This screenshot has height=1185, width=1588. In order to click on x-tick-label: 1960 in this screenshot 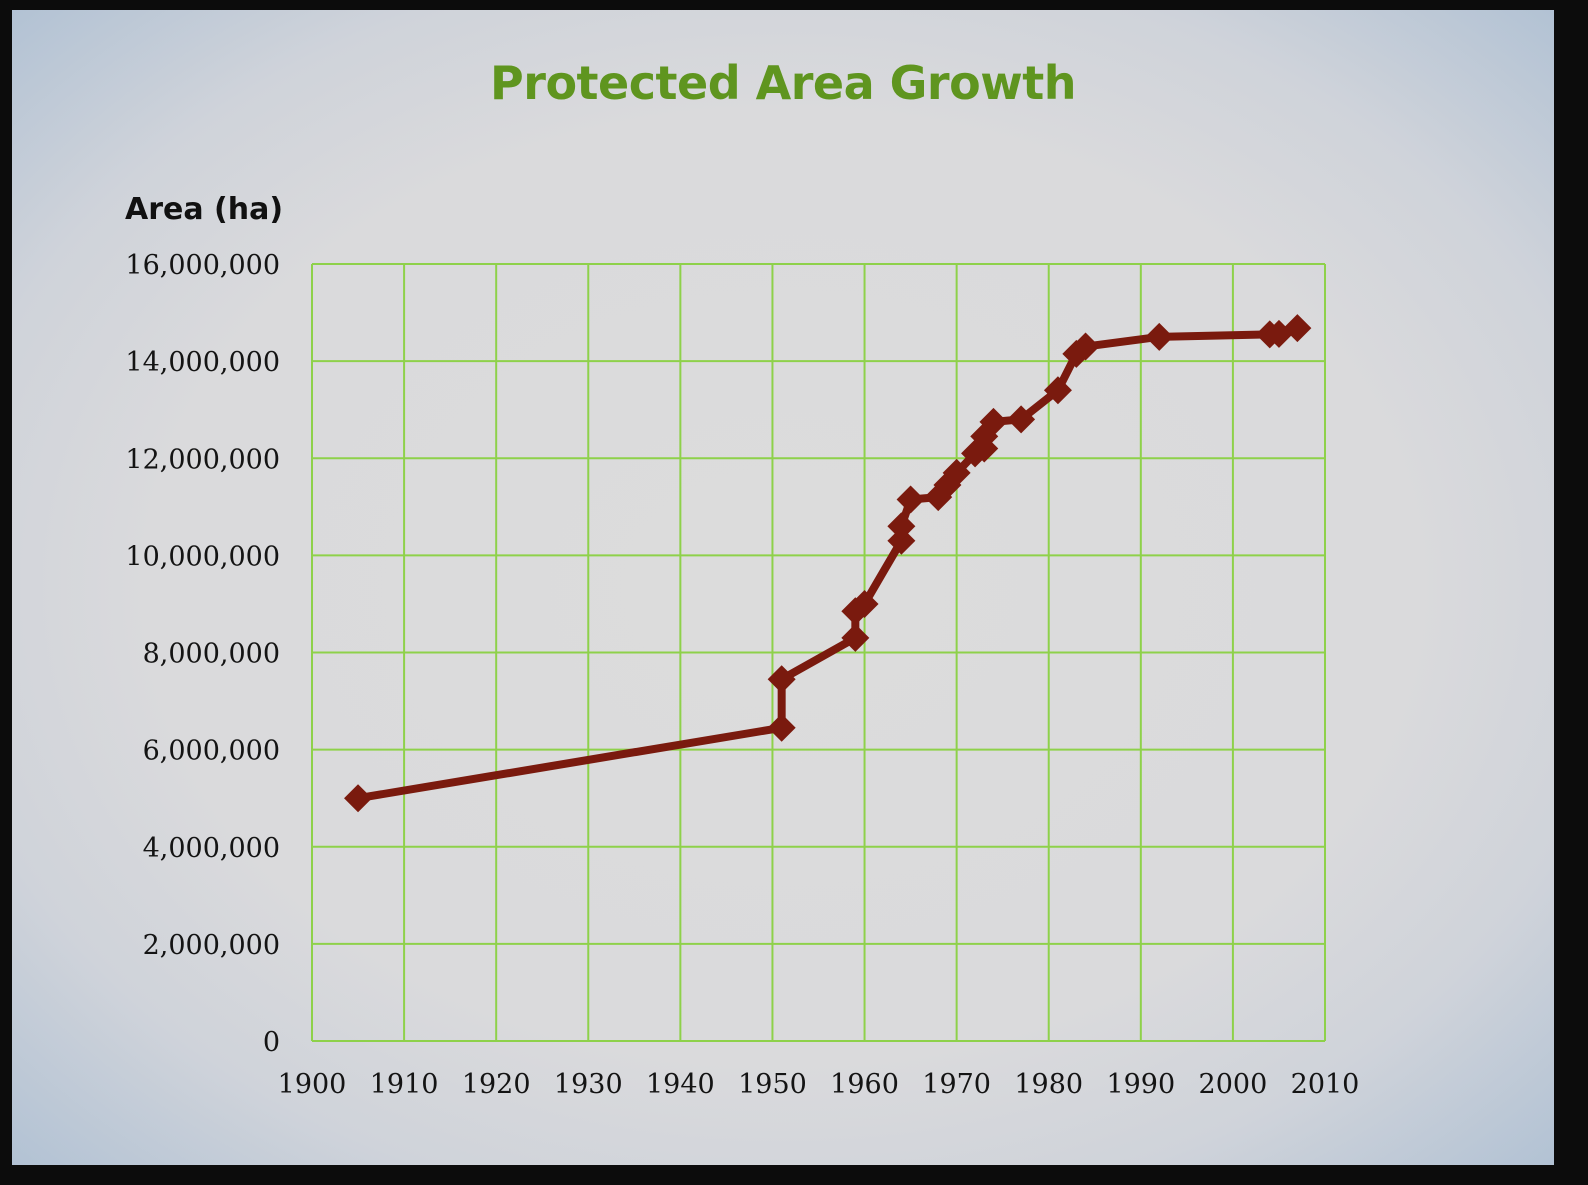, I will do `click(864, 1084)`.